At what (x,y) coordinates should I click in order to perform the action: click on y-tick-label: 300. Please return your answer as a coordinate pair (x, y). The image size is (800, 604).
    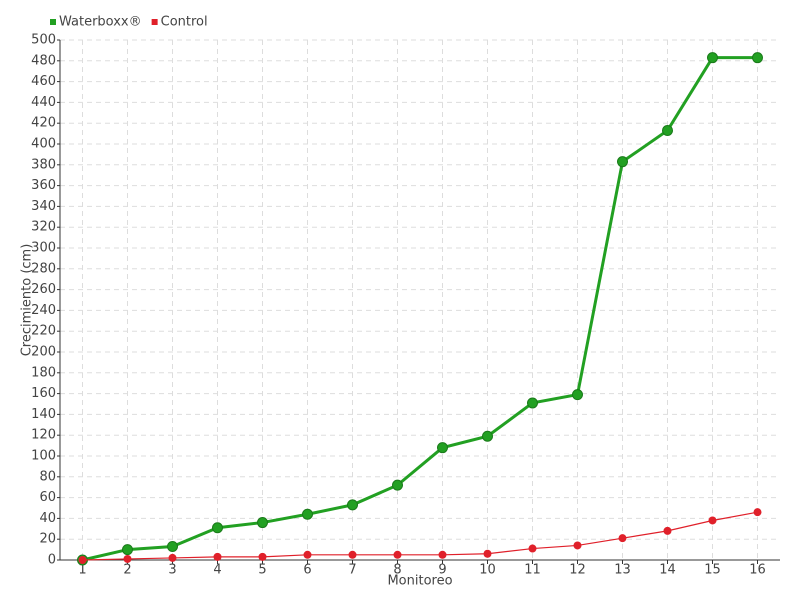
    Looking at the image, I should click on (43, 248).